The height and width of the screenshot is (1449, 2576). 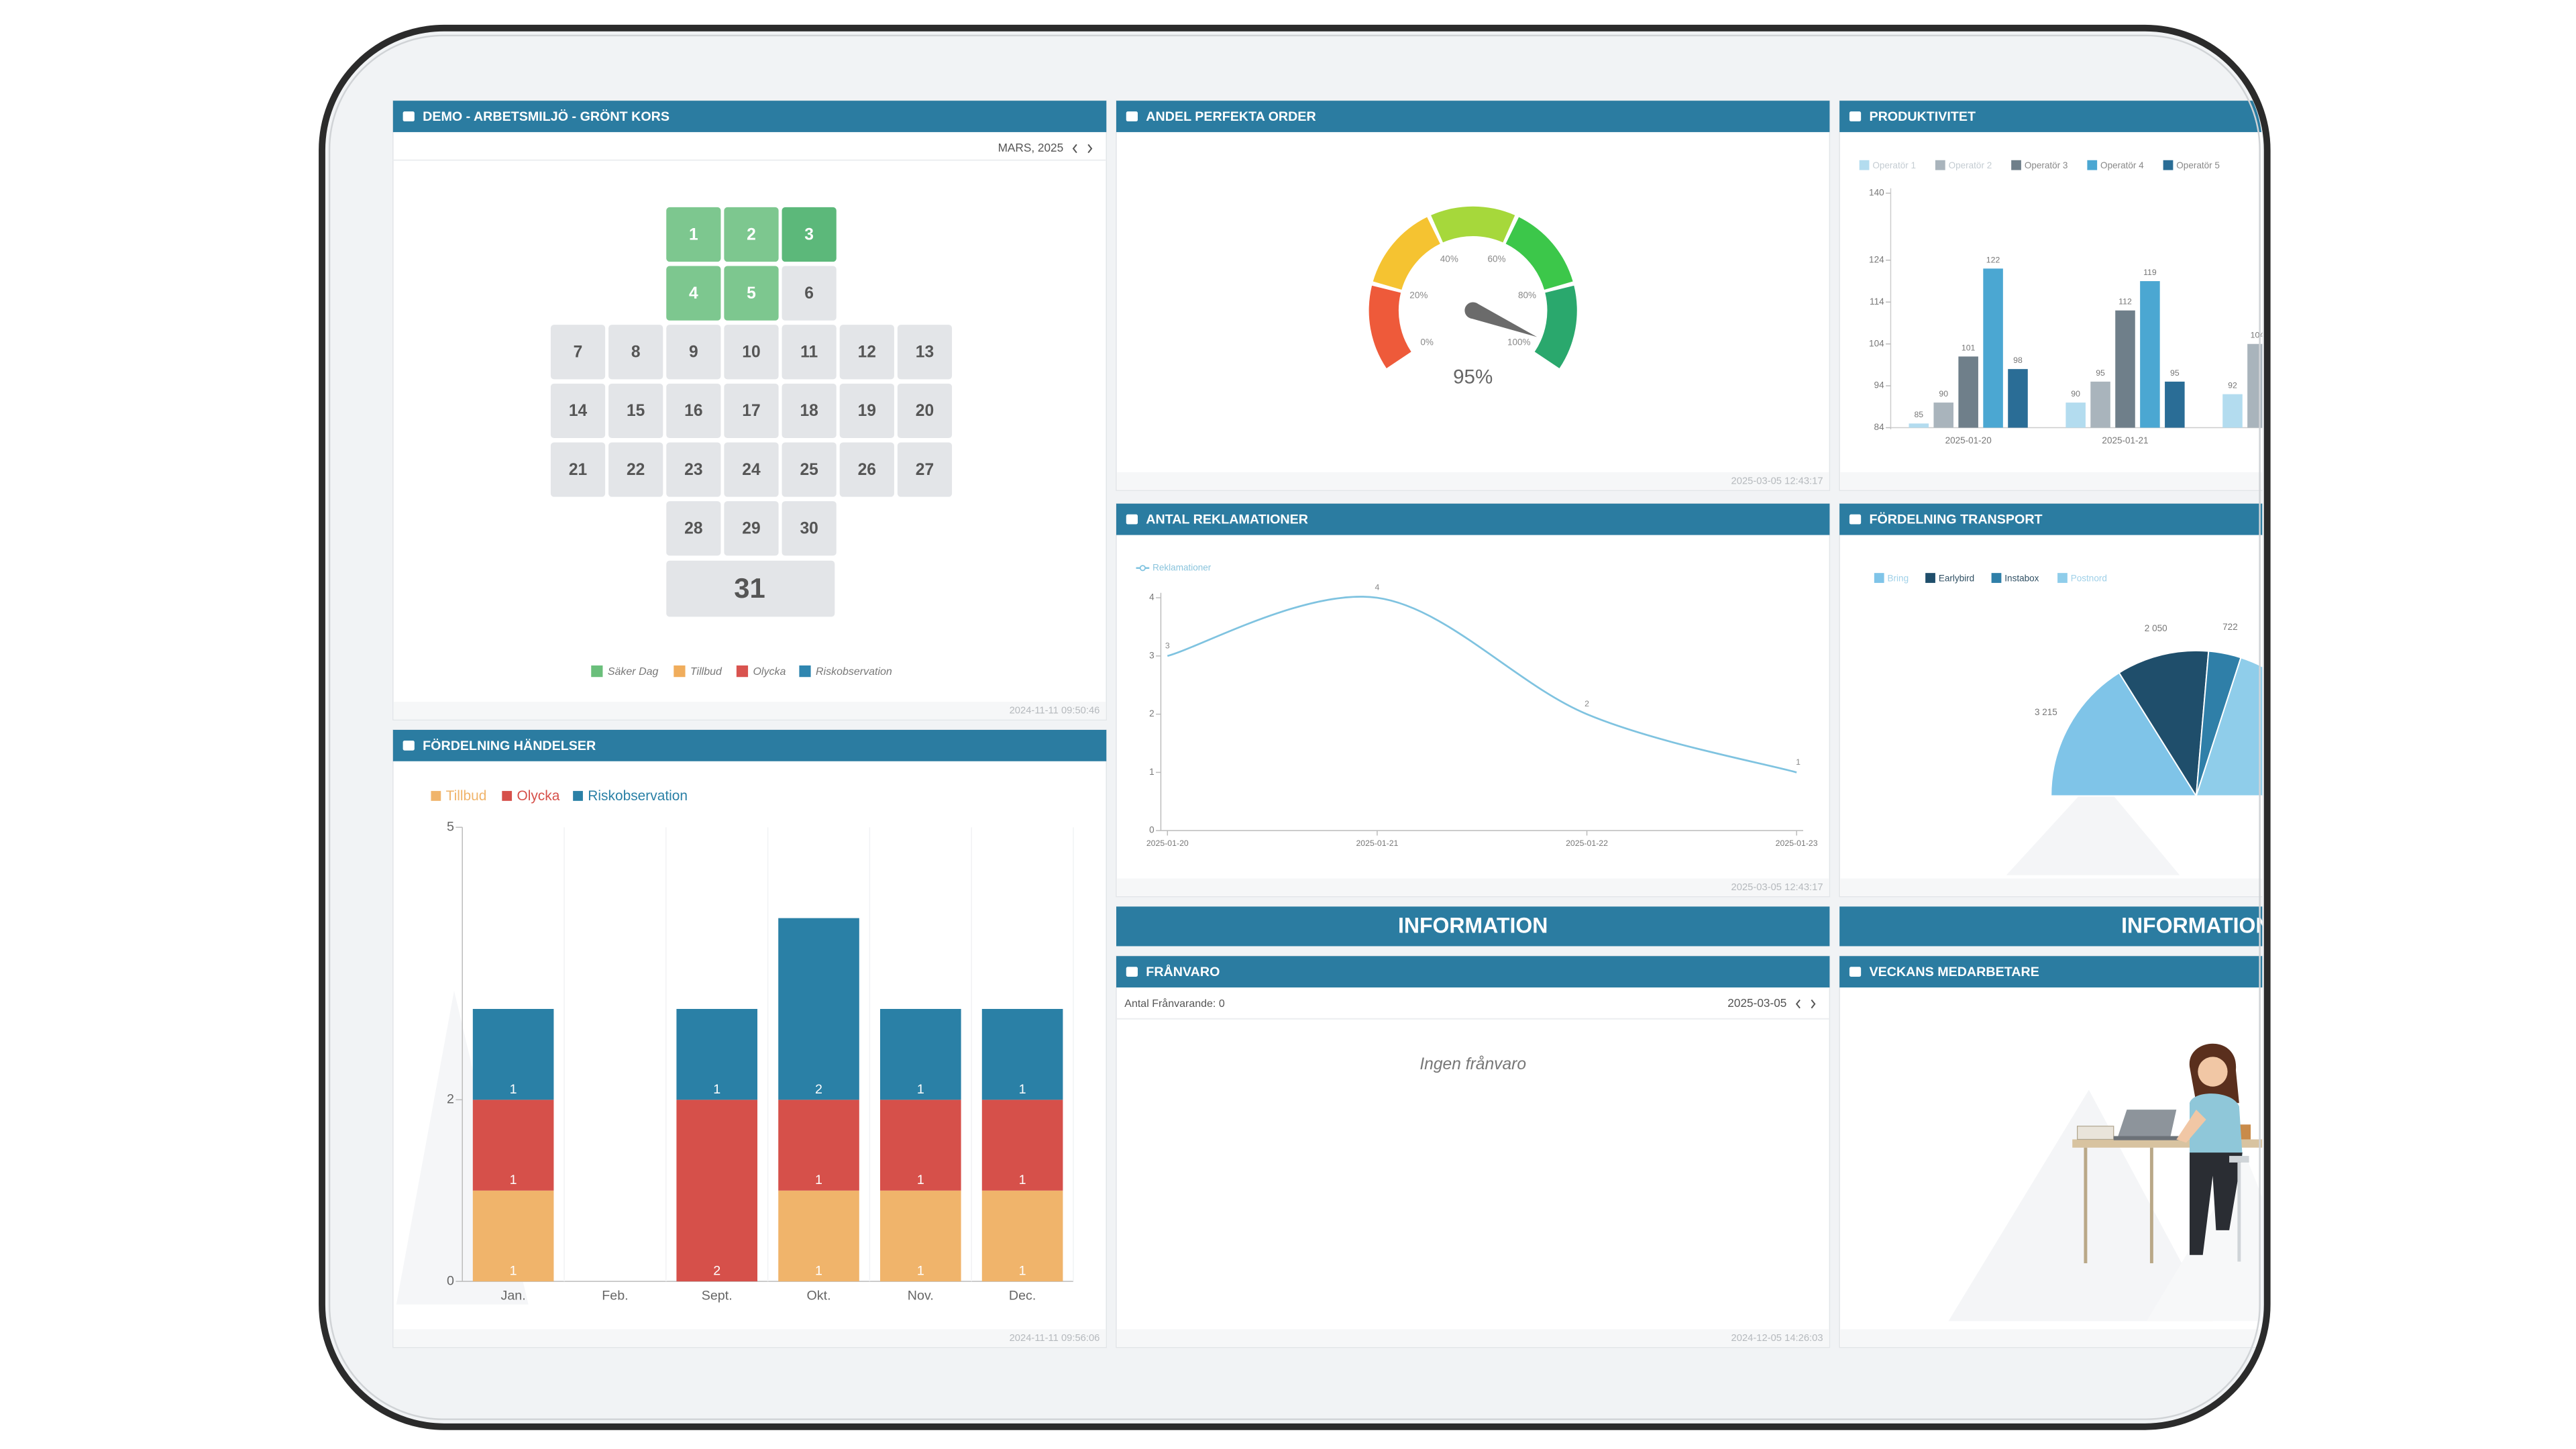 I want to click on desk-leg, so click(x=2151, y=1205).